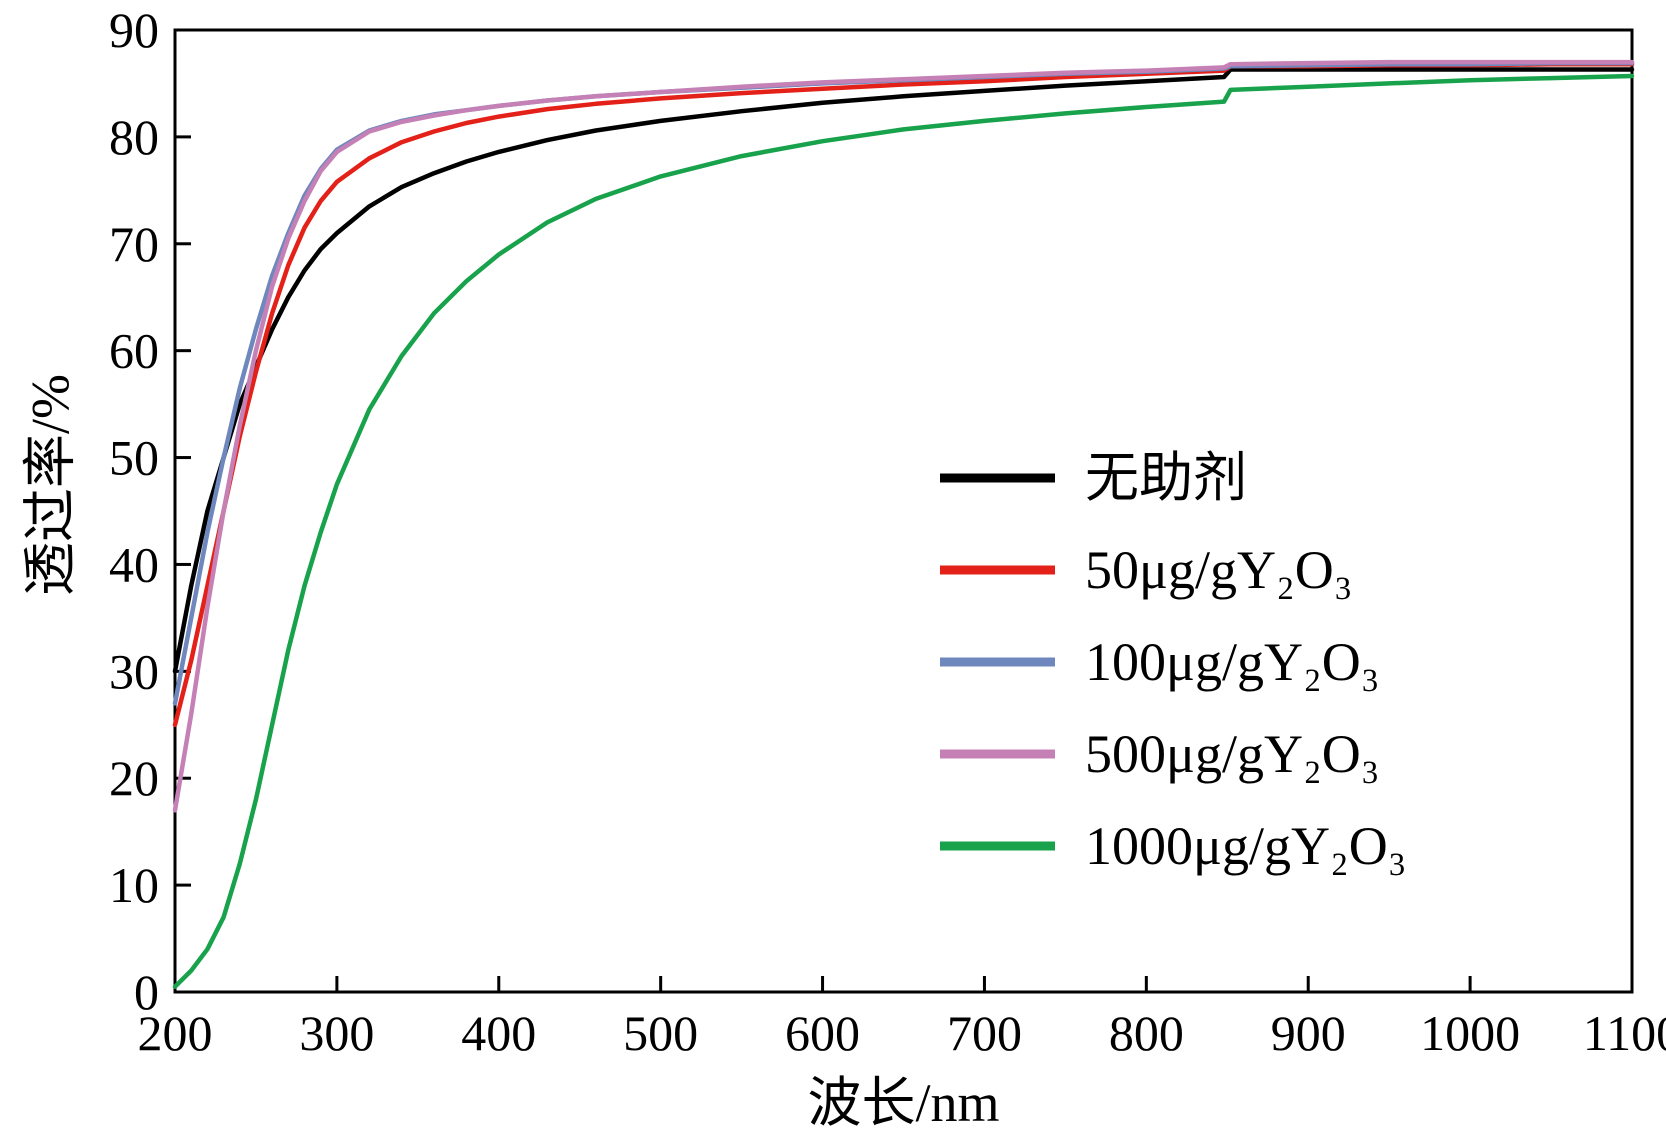 This screenshot has height=1145, width=1666. What do you see at coordinates (1166, 478) in the screenshot?
I see `legend-label-0: 无助剂` at bounding box center [1166, 478].